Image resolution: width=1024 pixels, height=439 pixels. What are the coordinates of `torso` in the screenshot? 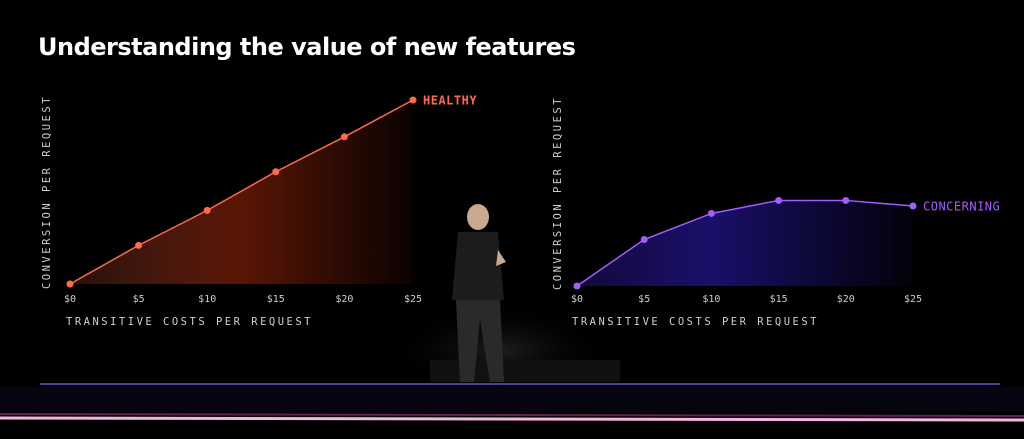 It's located at (478, 266).